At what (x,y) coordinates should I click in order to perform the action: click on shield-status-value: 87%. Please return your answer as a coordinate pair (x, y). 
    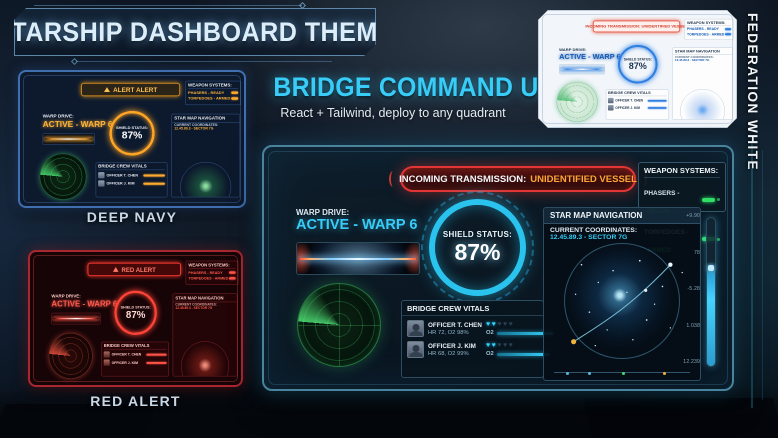
    Looking at the image, I should click on (477, 251).